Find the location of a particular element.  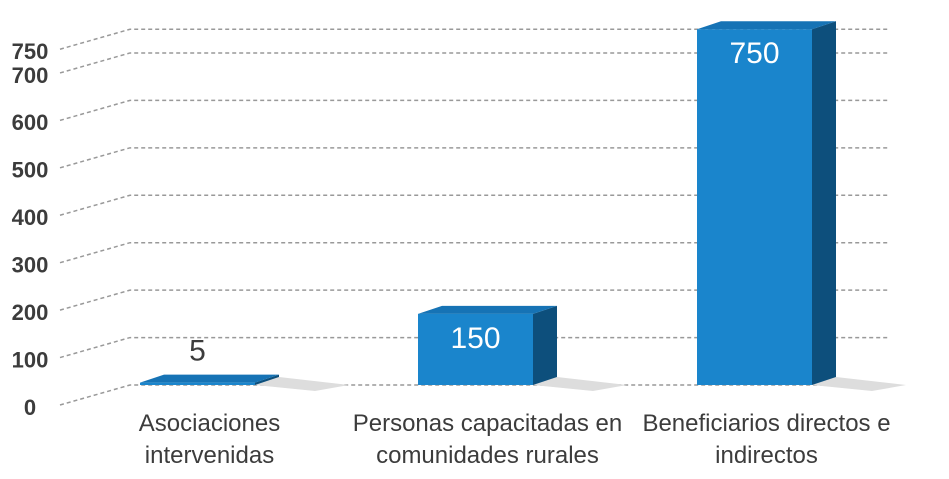

value-label: 750 is located at coordinates (754, 53).